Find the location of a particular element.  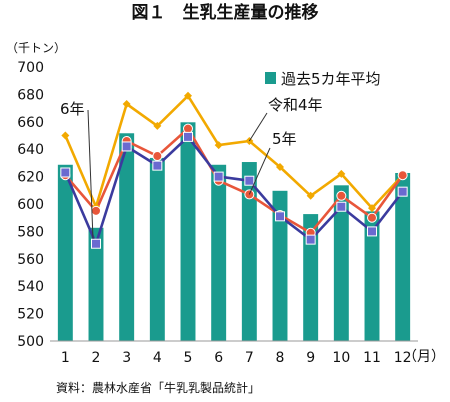

x-tick-label: 5 is located at coordinates (188, 358).